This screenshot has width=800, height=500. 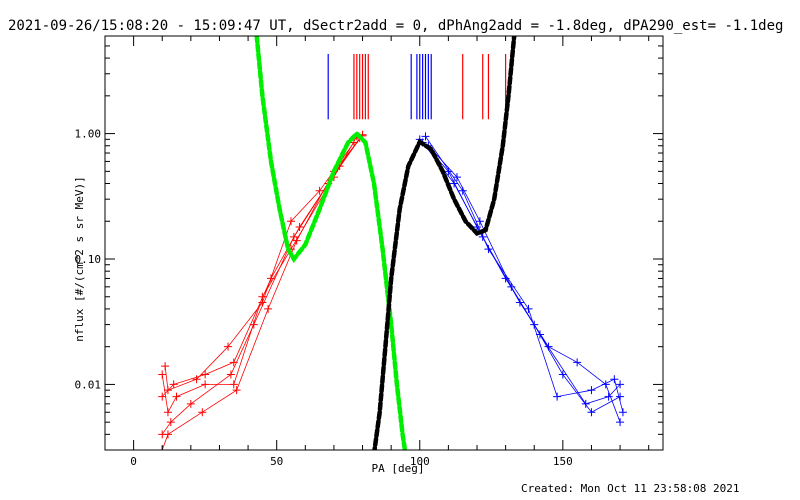 What do you see at coordinates (420, 461) in the screenshot?
I see `x-tick-label: 100` at bounding box center [420, 461].